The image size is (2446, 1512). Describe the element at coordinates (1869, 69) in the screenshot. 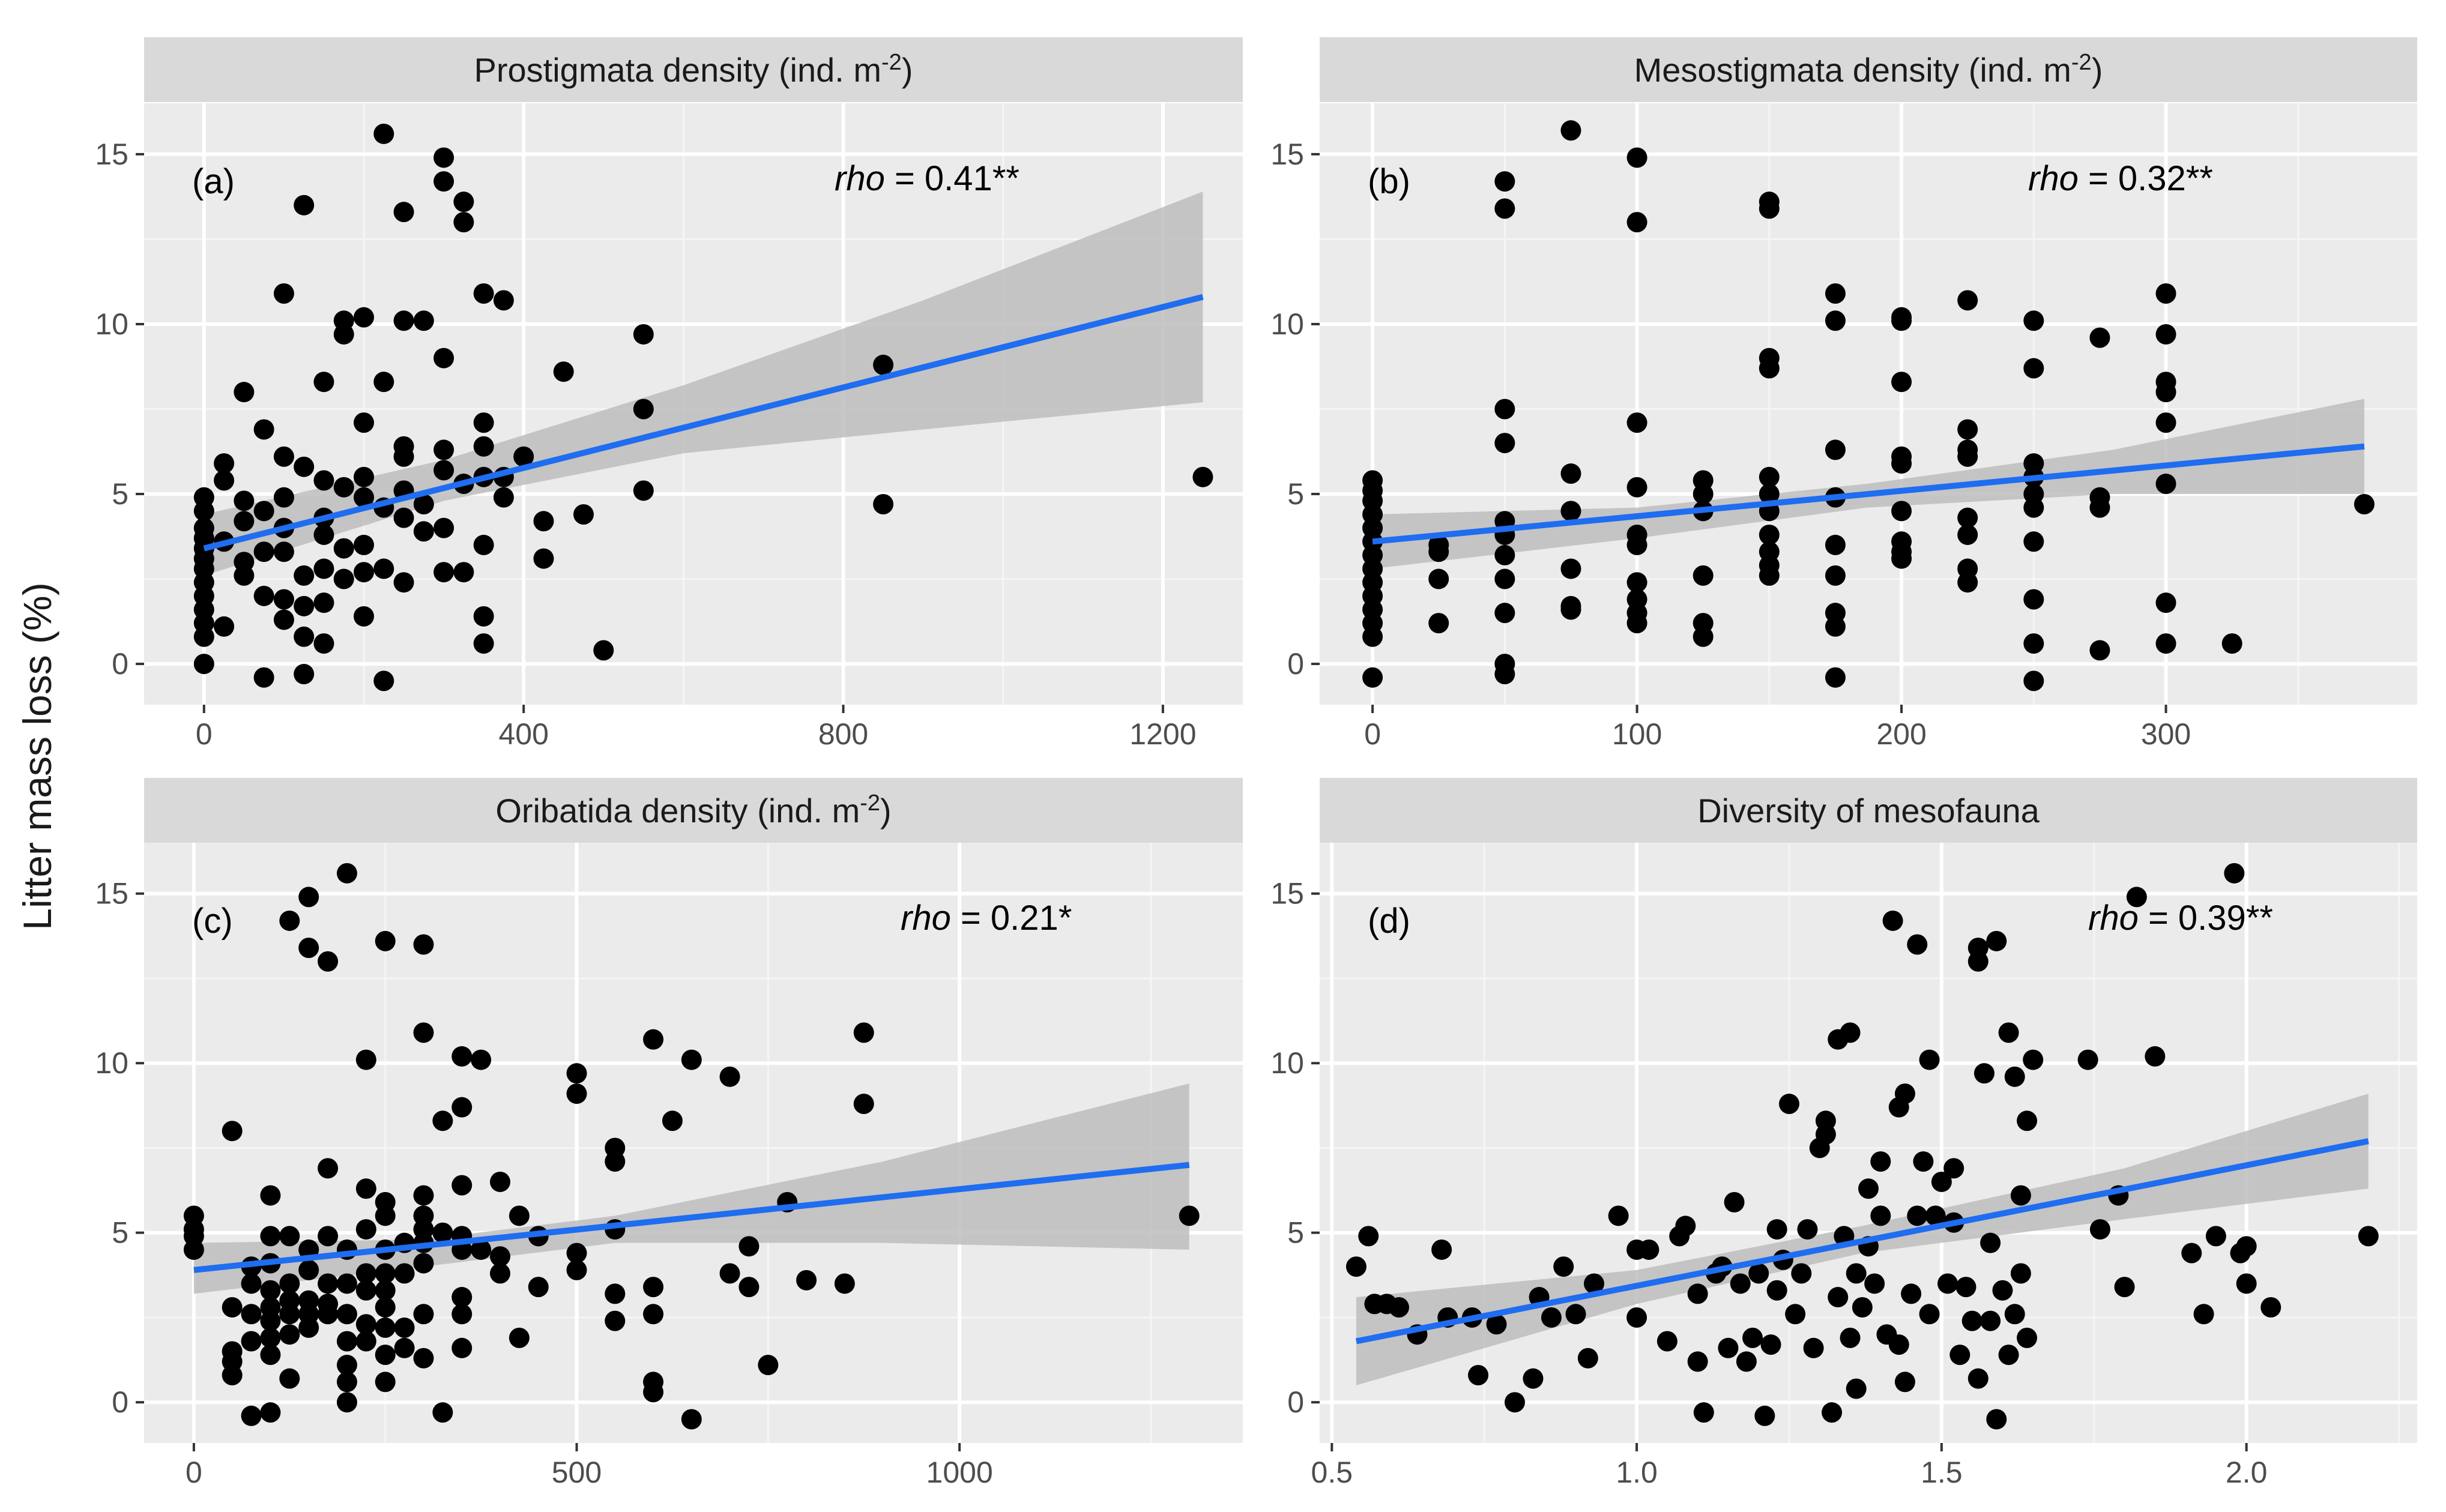

I see `strip-title: Mesostigmata density (ind. m-2)` at that location.